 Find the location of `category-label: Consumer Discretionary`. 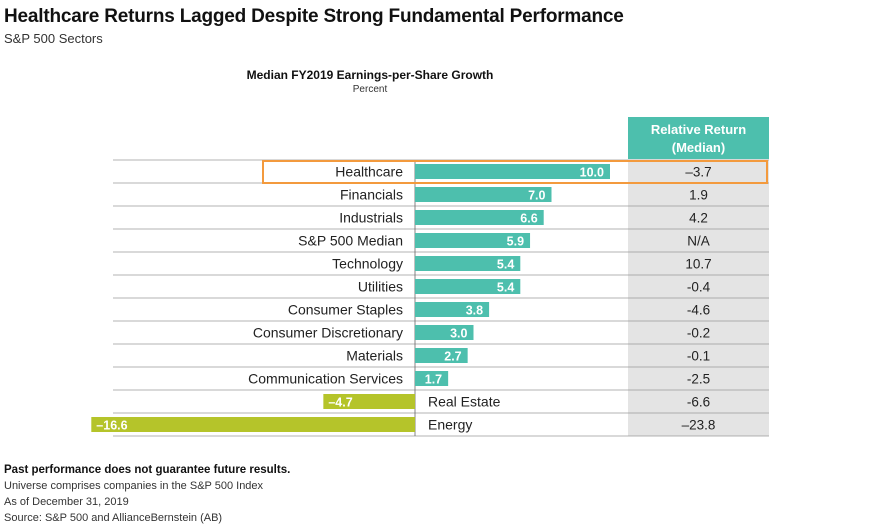

category-label: Consumer Discretionary is located at coordinates (328, 333).